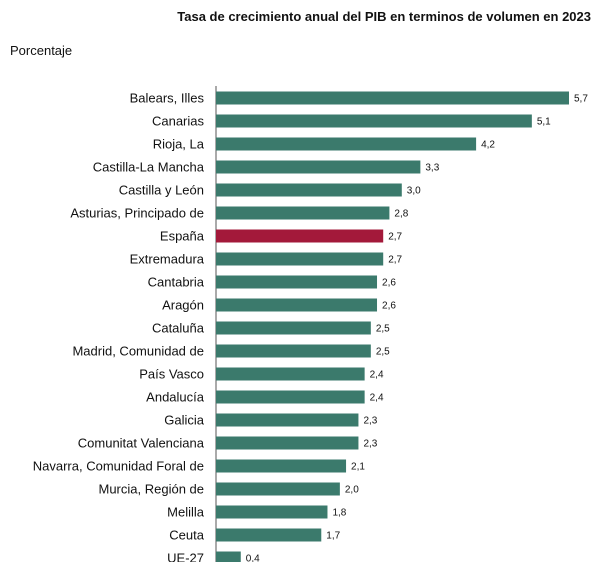  Describe the element at coordinates (183, 305) in the screenshot. I see `category-label: Aragón` at that location.